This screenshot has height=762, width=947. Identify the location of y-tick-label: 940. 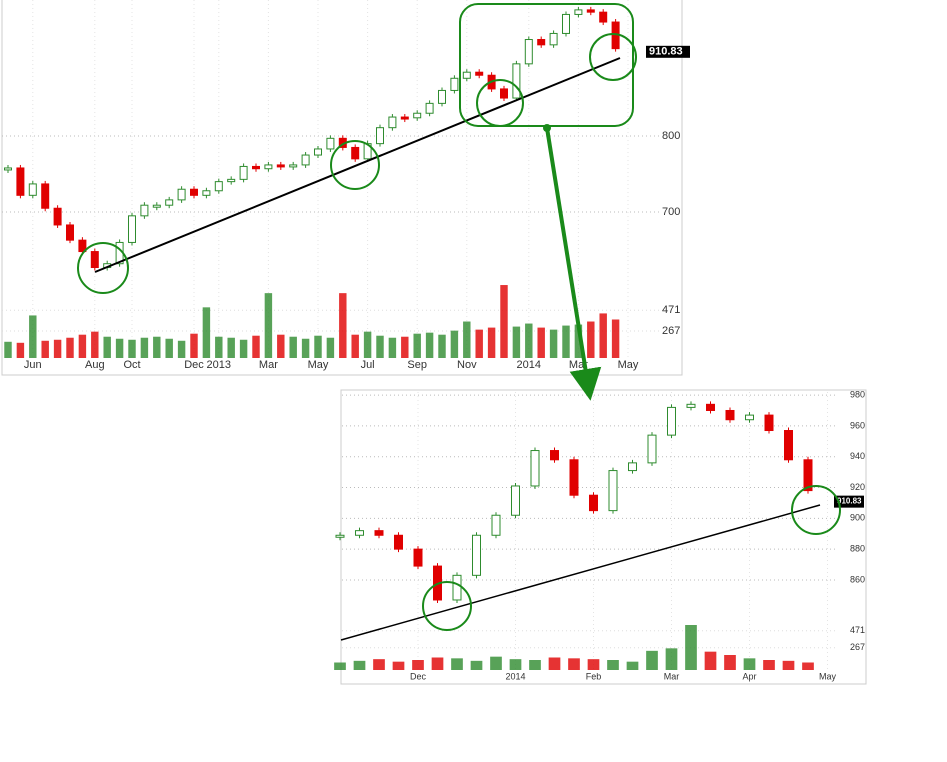
(857, 456).